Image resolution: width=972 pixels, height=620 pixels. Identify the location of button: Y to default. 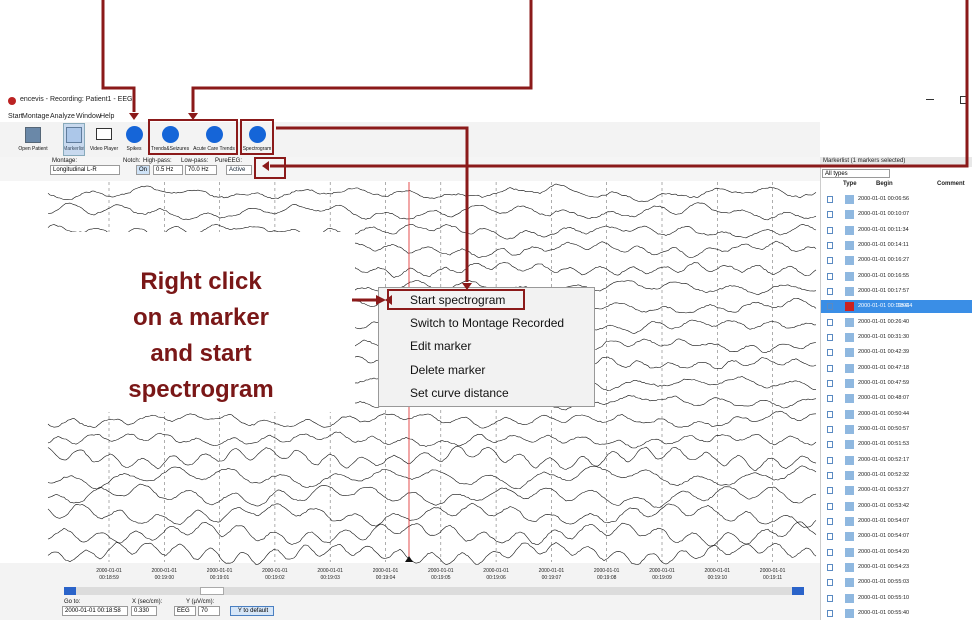
(252, 611).